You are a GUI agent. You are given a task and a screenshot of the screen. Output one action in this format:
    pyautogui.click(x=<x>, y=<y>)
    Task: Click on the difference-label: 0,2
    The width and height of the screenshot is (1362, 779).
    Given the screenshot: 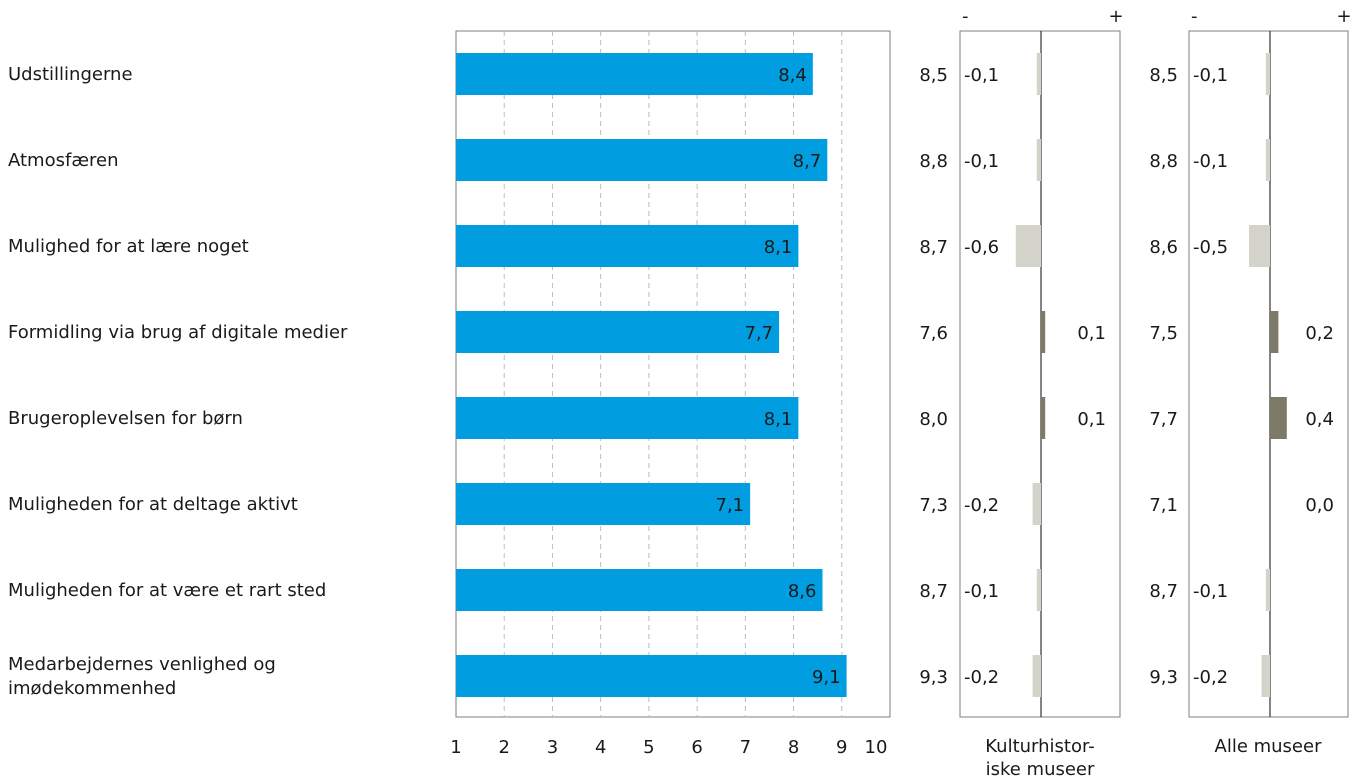 What is the action you would take?
    pyautogui.click(x=1319, y=333)
    